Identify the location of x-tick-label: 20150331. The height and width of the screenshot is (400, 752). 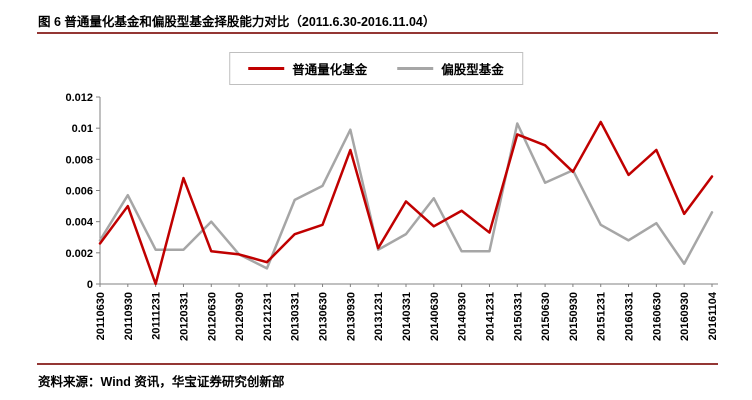
(518, 316).